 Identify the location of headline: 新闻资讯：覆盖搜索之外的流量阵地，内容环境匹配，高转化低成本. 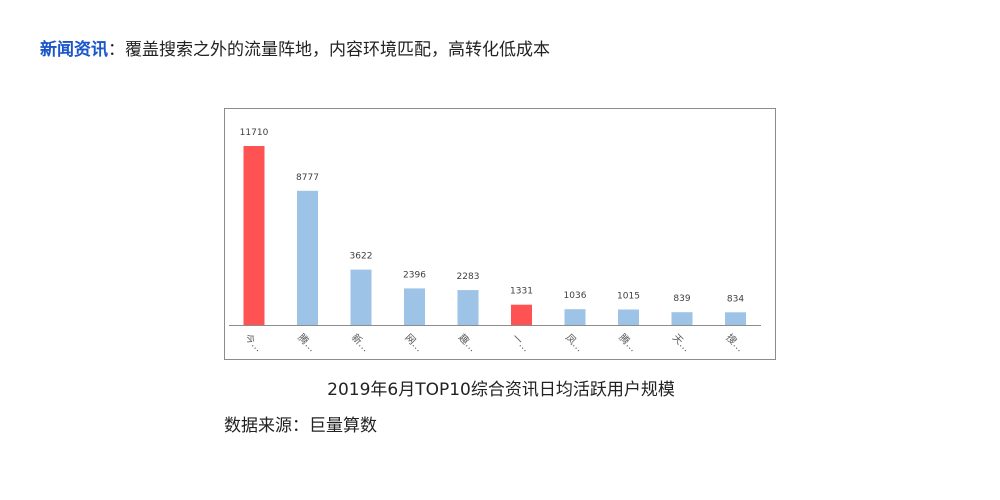
(295, 50).